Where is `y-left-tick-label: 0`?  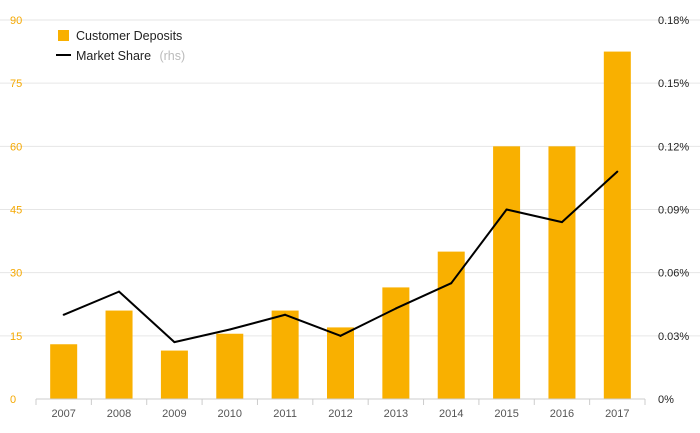
y-left-tick-label: 0 is located at coordinates (13, 400).